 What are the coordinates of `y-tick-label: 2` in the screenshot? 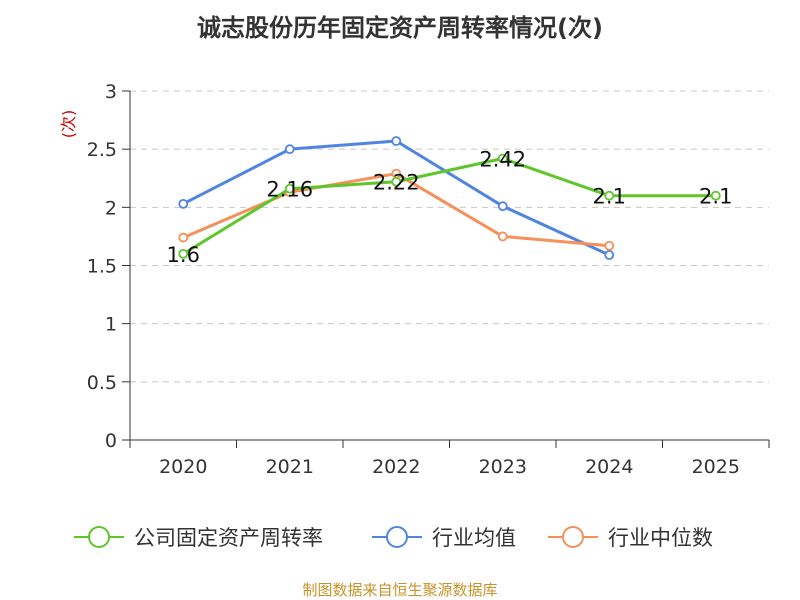 It's located at (111, 208).